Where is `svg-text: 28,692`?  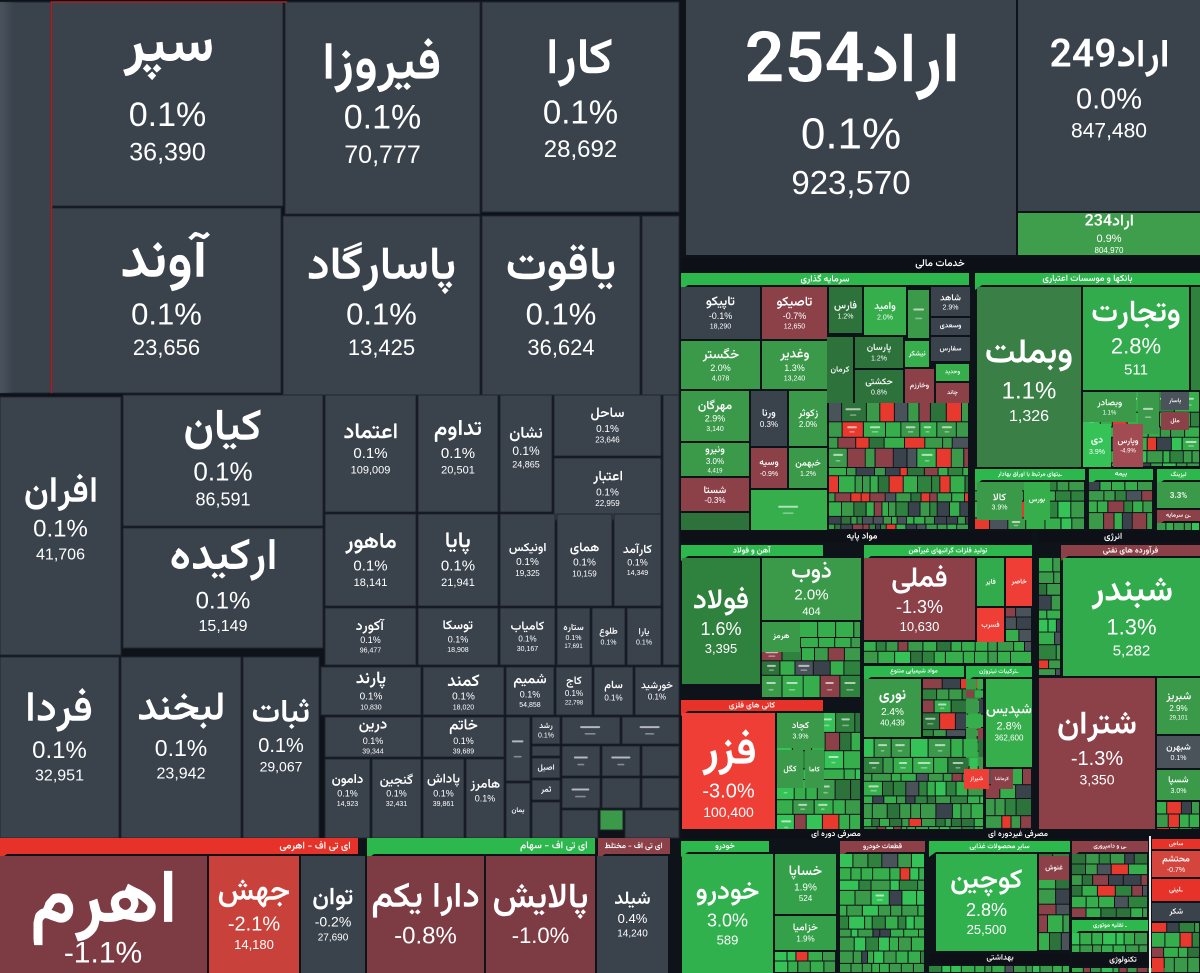
svg-text: 28,692 is located at coordinates (580, 149).